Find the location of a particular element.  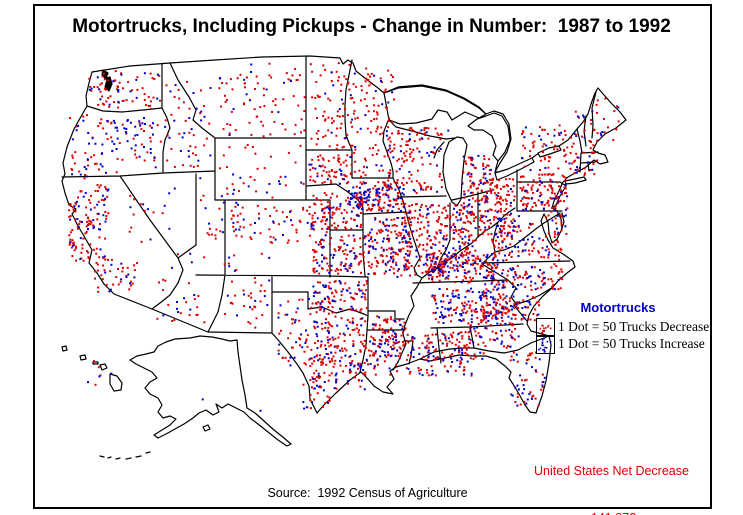

lake-erie is located at coordinates (514, 169).